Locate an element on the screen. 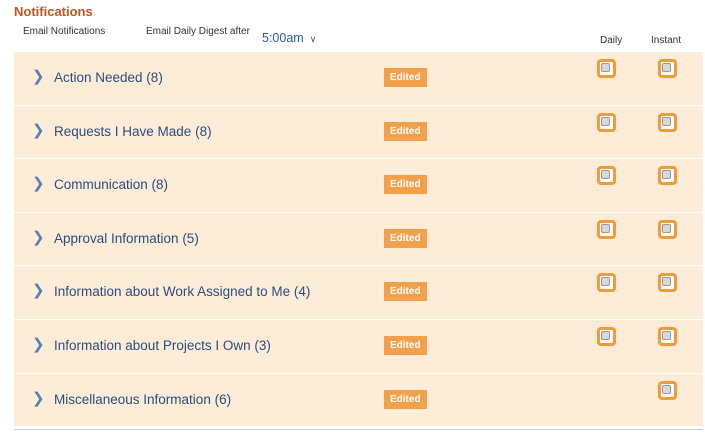 The height and width of the screenshot is (432, 705). category-name: Information about Projects I Own (3) is located at coordinates (162, 345).